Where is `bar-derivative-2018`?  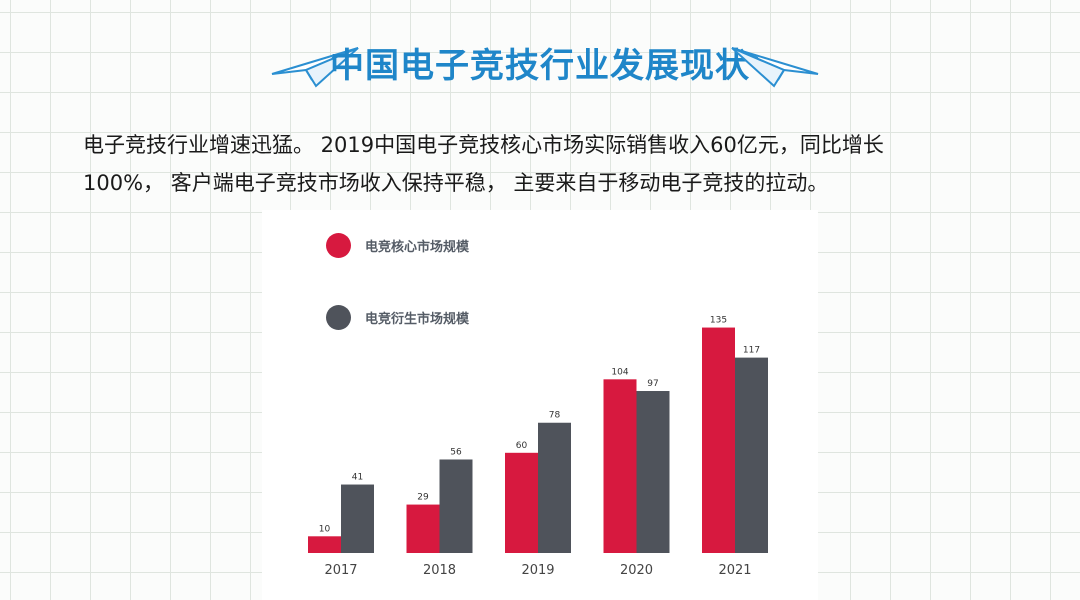
bar-derivative-2018 is located at coordinates (456, 506).